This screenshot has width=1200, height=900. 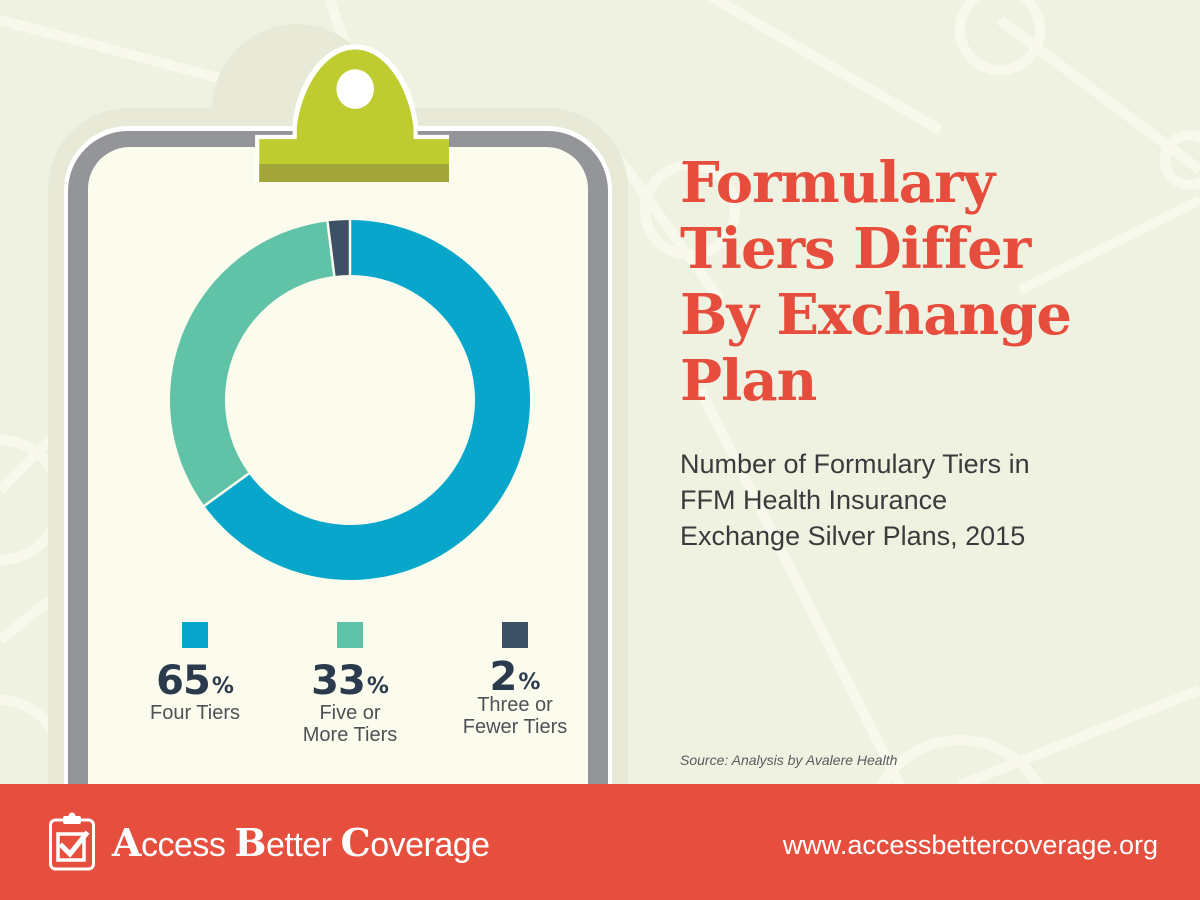 I want to click on legend-value: 33%, so click(x=350, y=681).